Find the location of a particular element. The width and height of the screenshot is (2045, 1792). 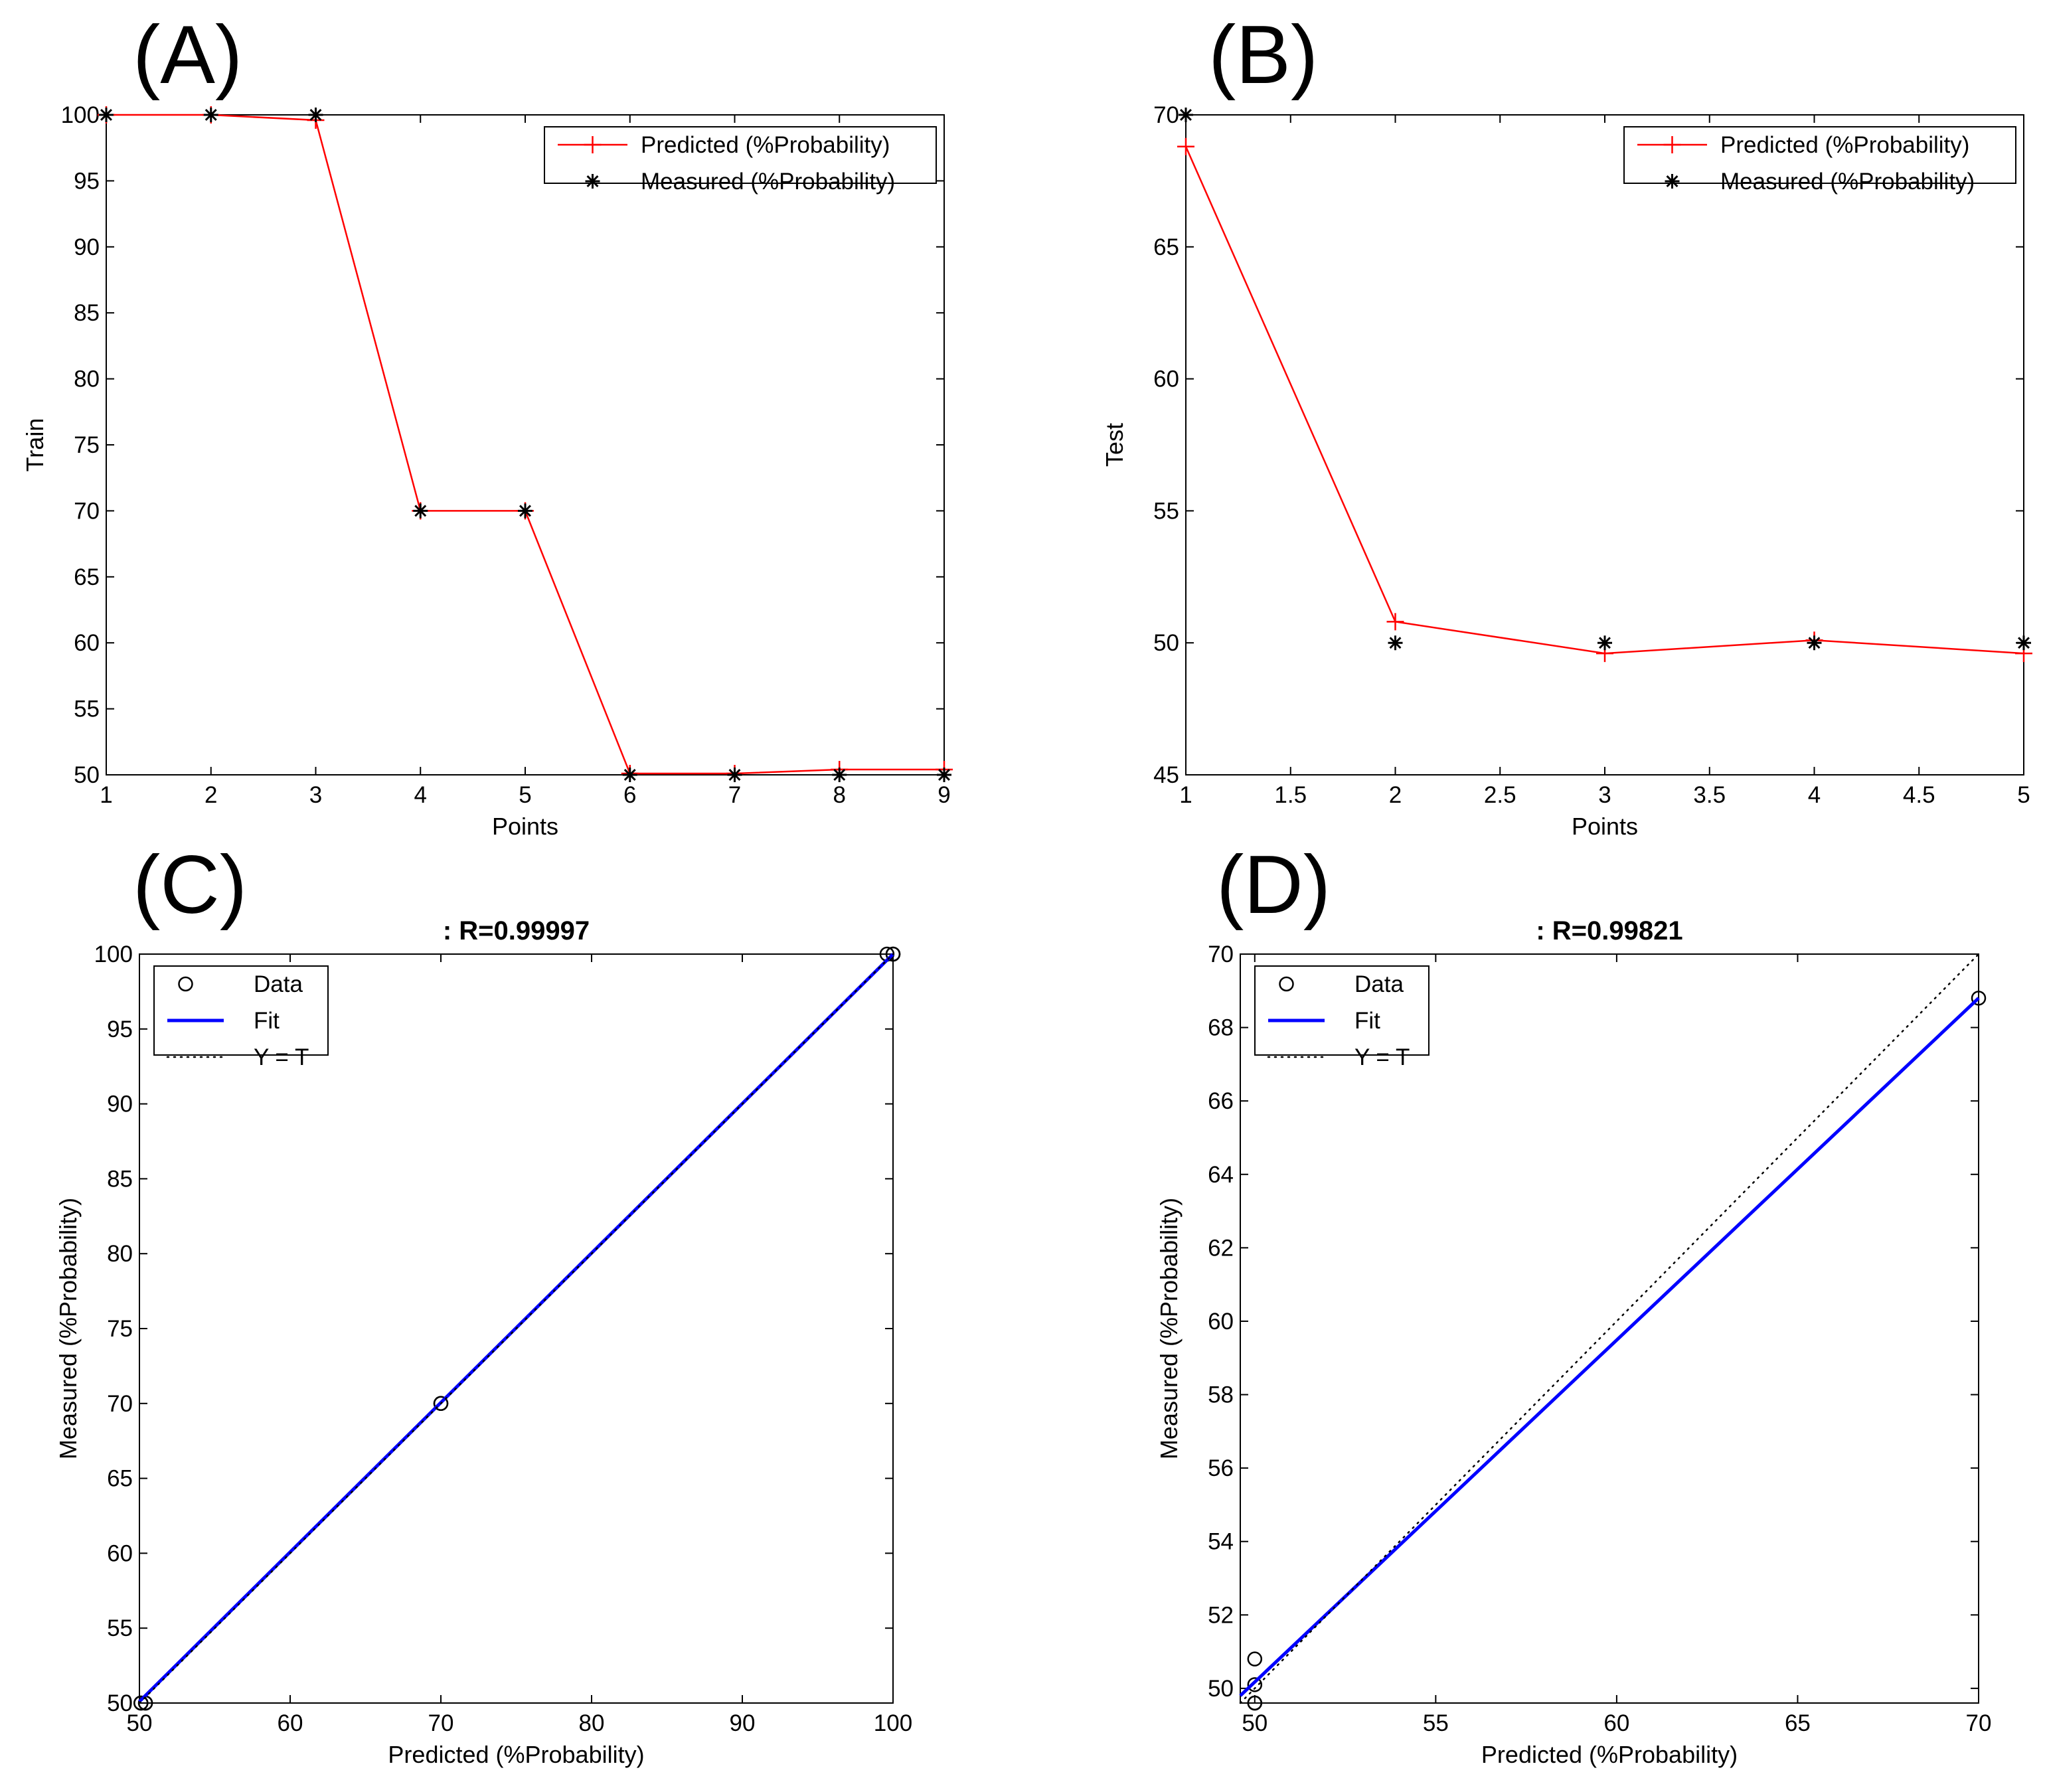

y-tick-label: 64 is located at coordinates (1221, 1175).